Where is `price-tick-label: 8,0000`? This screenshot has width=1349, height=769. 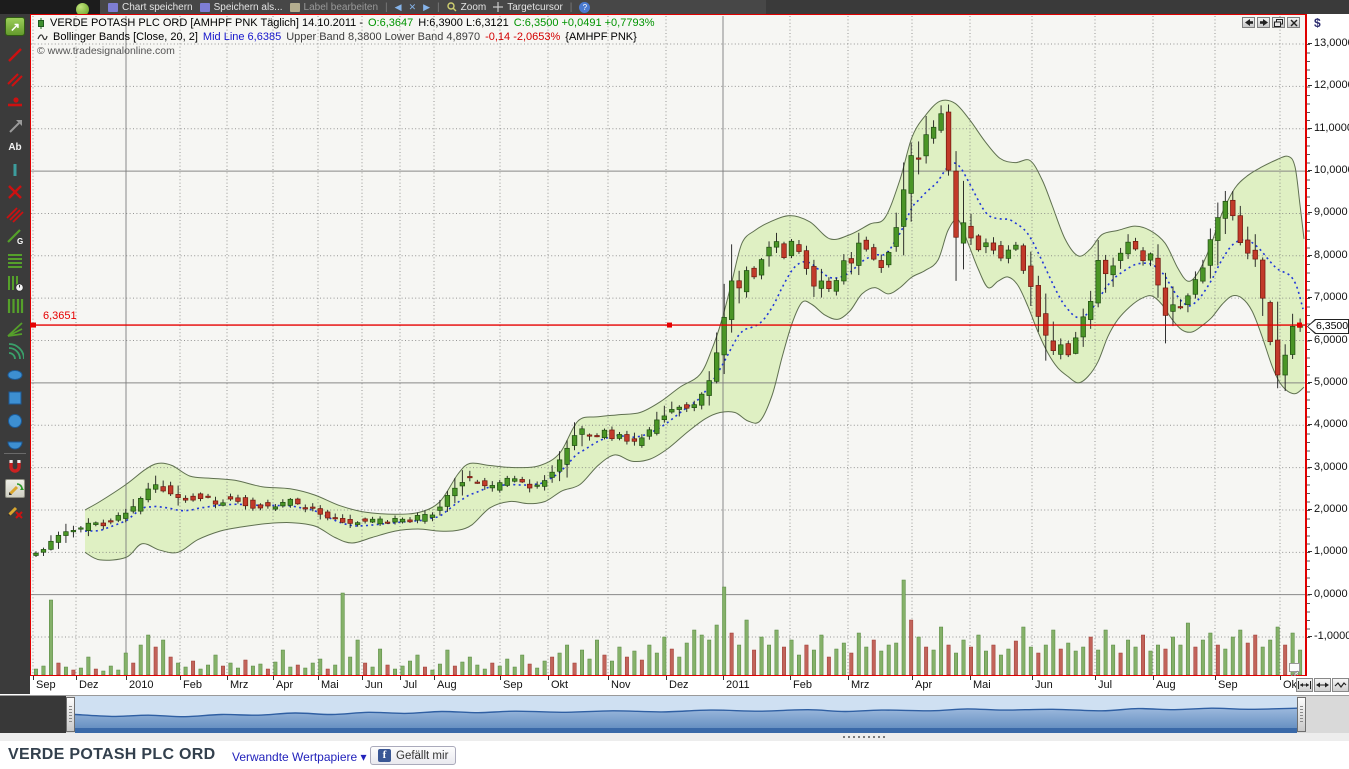 price-tick-label: 8,0000 is located at coordinates (1328, 254).